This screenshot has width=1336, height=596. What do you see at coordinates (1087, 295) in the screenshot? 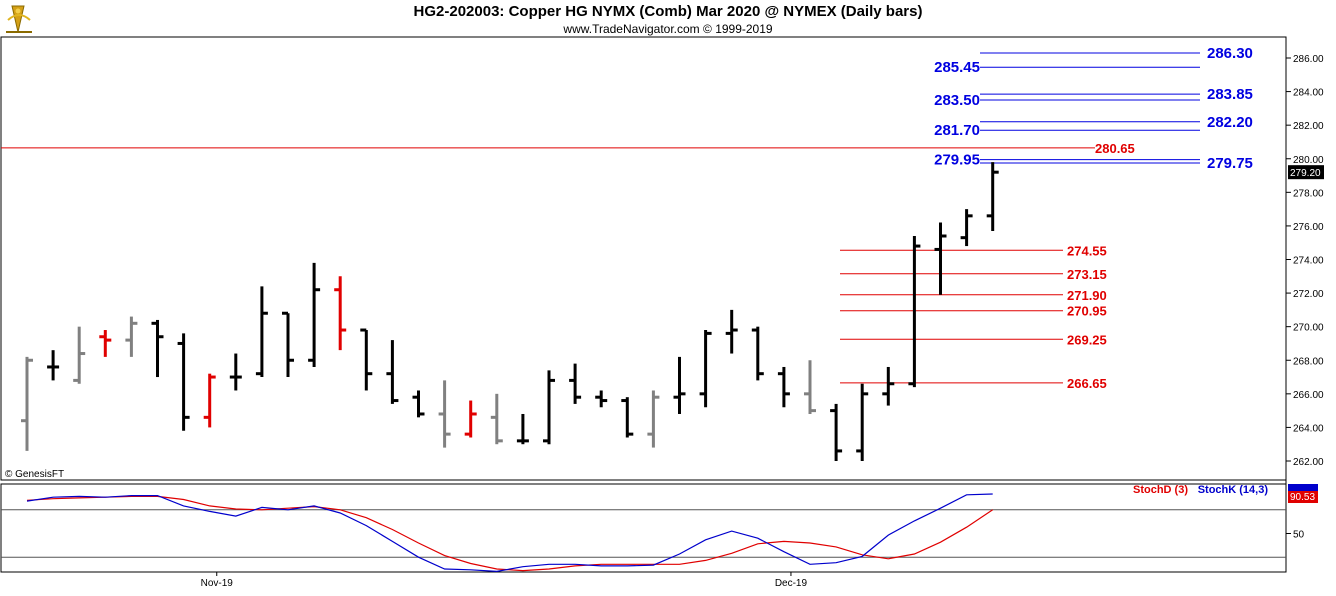
I see `level-label: 271.90` at bounding box center [1087, 295].